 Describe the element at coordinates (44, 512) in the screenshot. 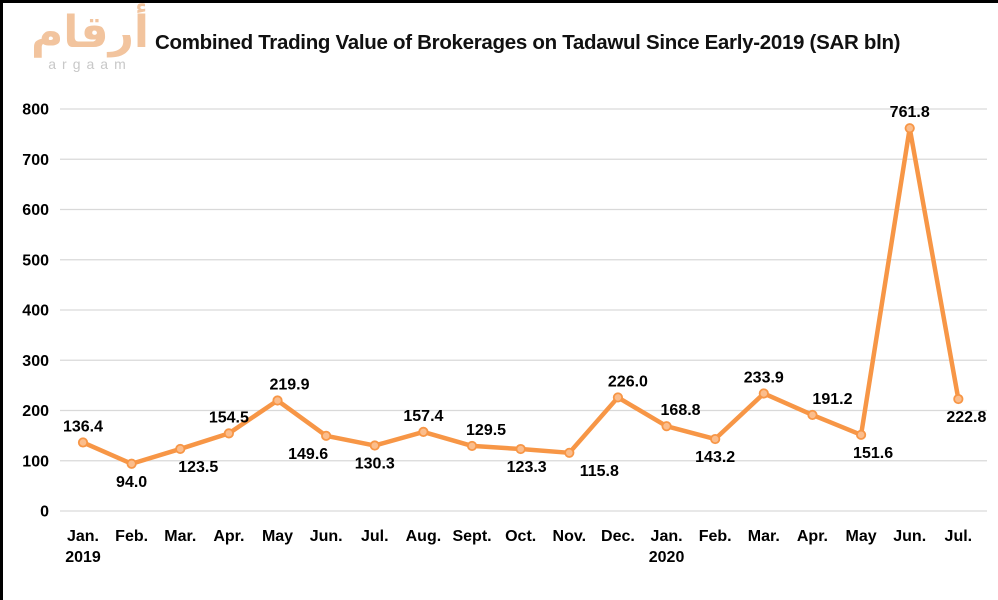

I see `y-axis-label: 0` at that location.